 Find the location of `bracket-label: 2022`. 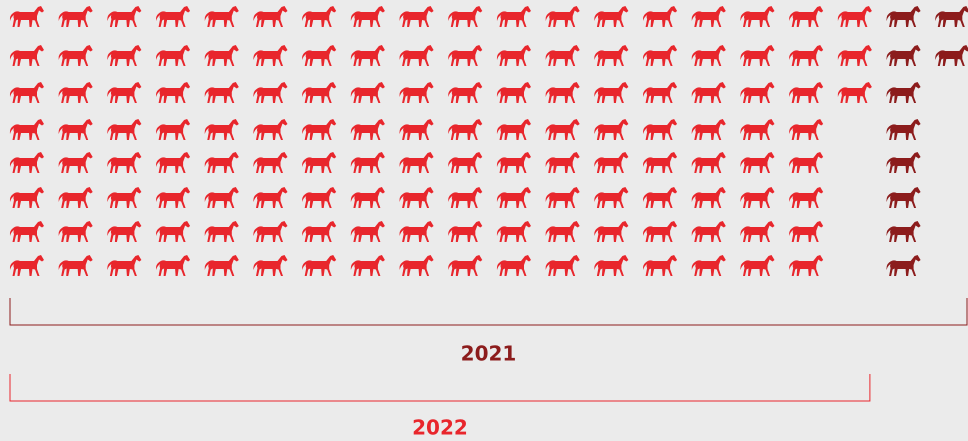

bracket-label: 2022 is located at coordinates (440, 428).